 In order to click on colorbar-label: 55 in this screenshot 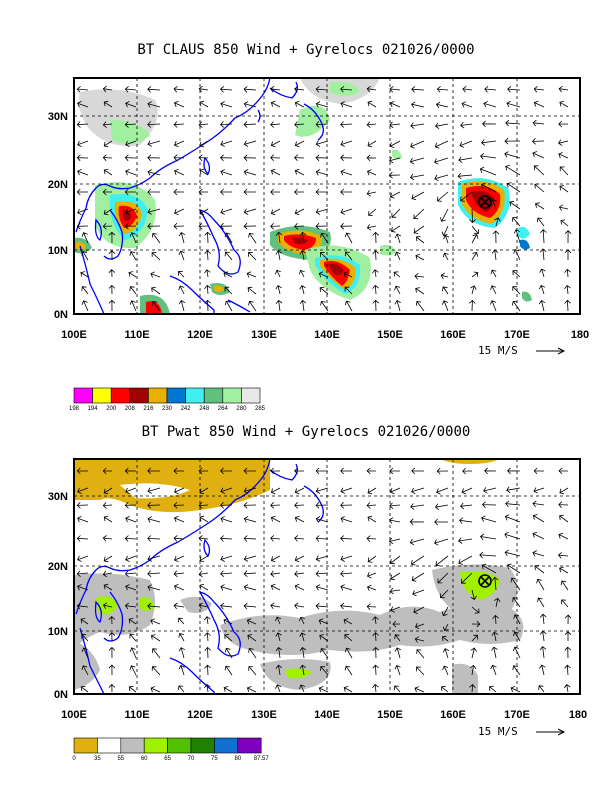, I will do `click(120, 759)`.